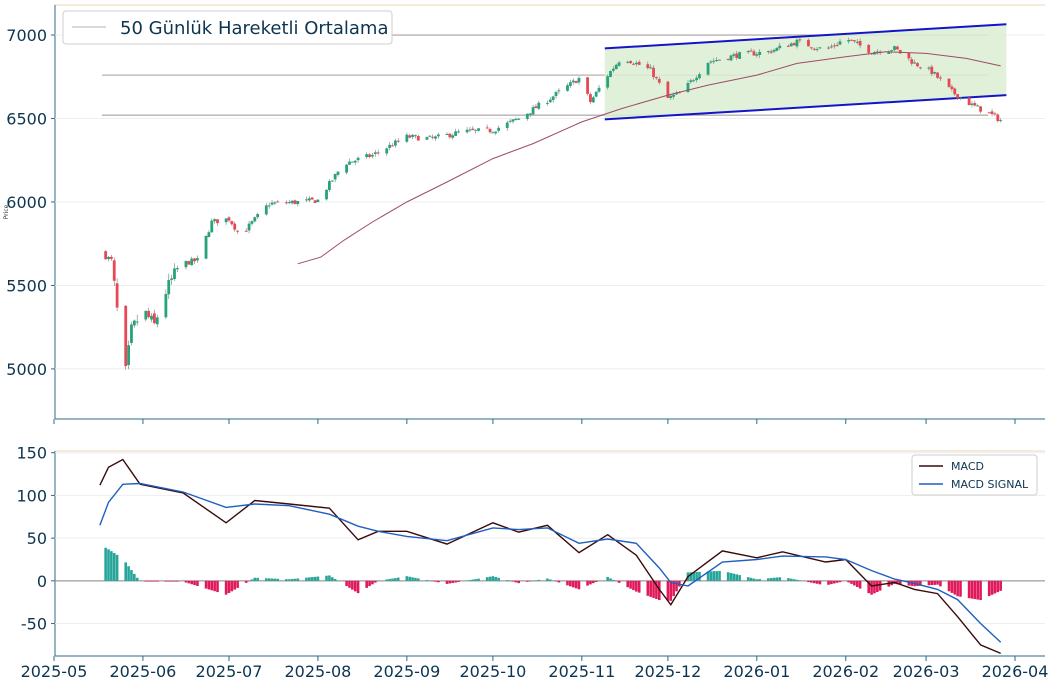 Image resolution: width=1050 pixels, height=686 pixels. Describe the element at coordinates (26, 369) in the screenshot. I see `price-y-tick-label: 5000` at that location.